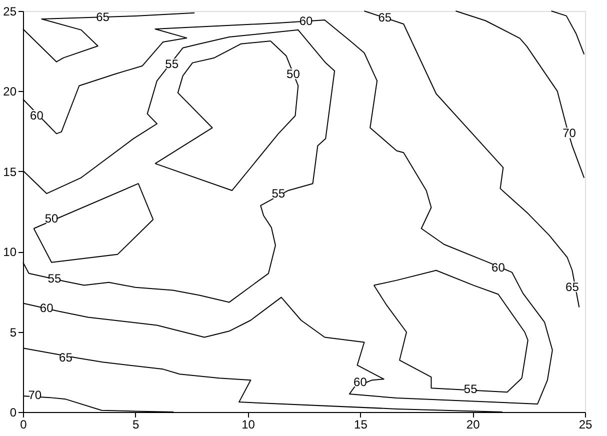  I want to click on y-tick-label: 25, so click(10, 11).